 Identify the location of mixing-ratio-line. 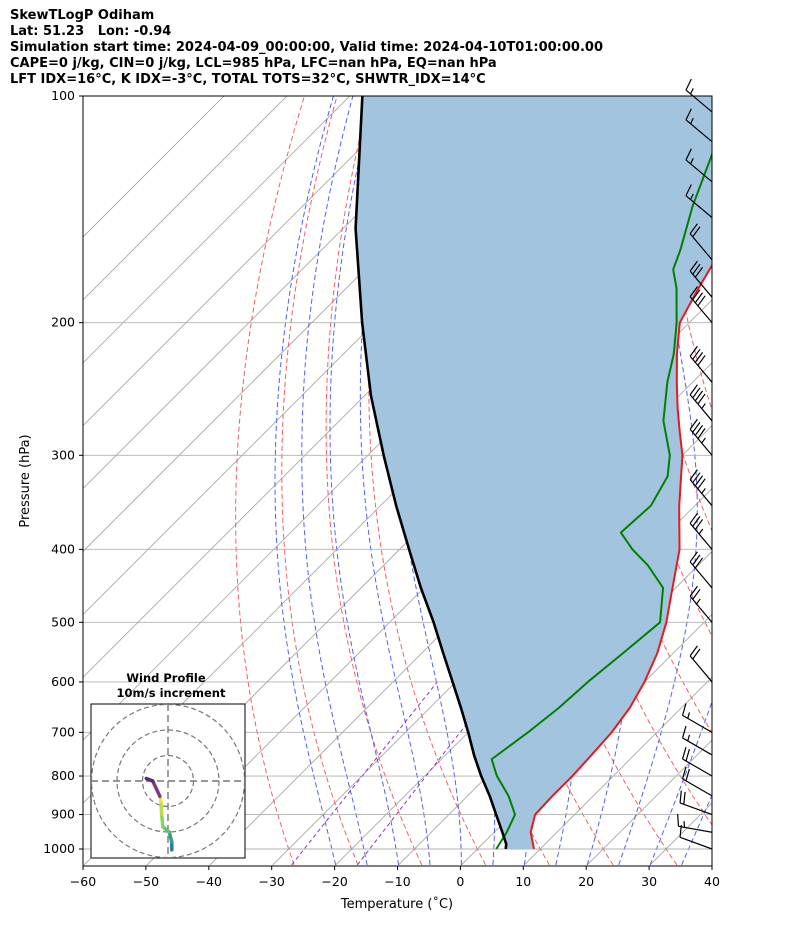
(364, 773).